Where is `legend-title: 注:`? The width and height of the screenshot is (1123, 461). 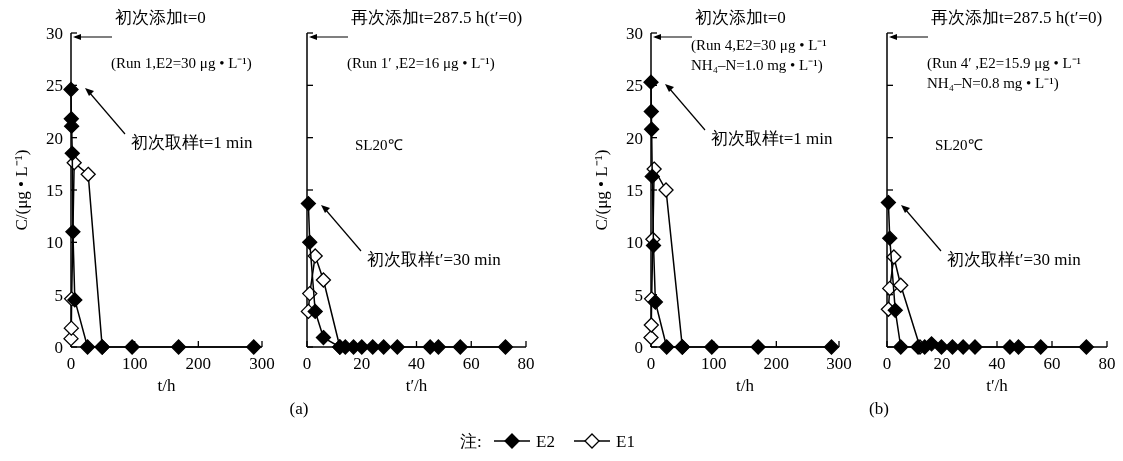 legend-title: 注: is located at coordinates (471, 441).